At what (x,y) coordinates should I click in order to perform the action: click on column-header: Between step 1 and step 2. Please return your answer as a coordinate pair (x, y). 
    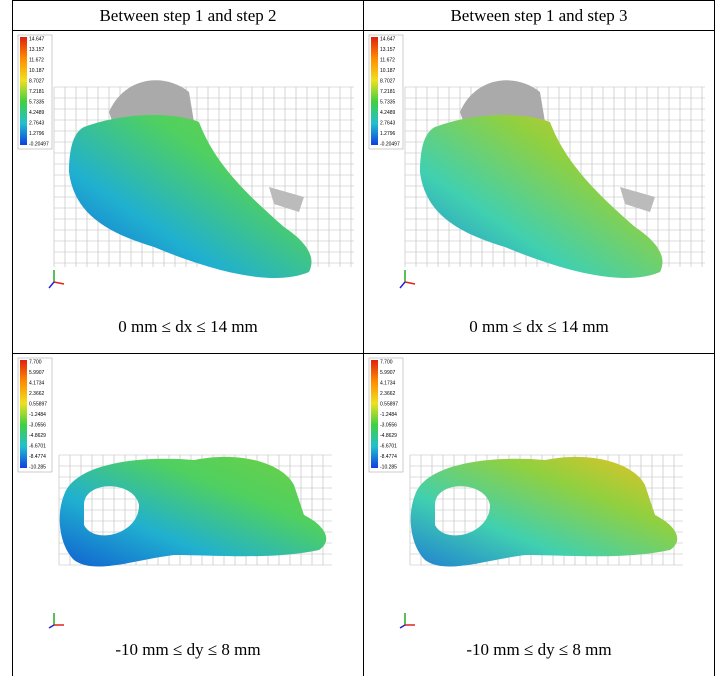
    Looking at the image, I should click on (188, 15).